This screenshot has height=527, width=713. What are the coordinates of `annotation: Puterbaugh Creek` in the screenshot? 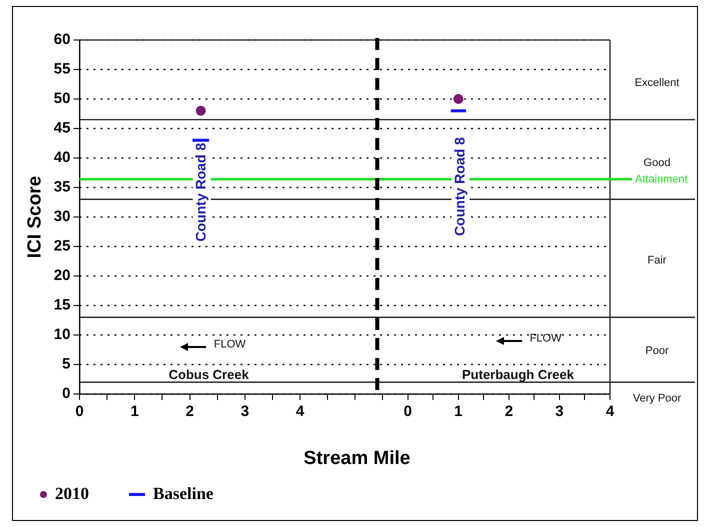 It's located at (518, 374).